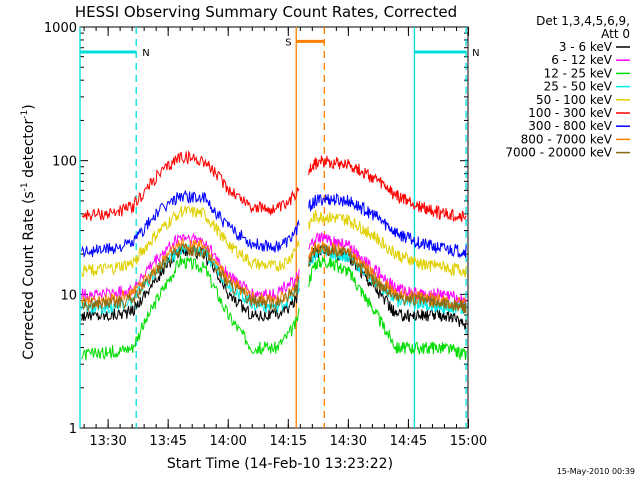 This screenshot has height=484, width=640. Describe the element at coordinates (73, 429) in the screenshot. I see `y-tick-label: 1` at that location.